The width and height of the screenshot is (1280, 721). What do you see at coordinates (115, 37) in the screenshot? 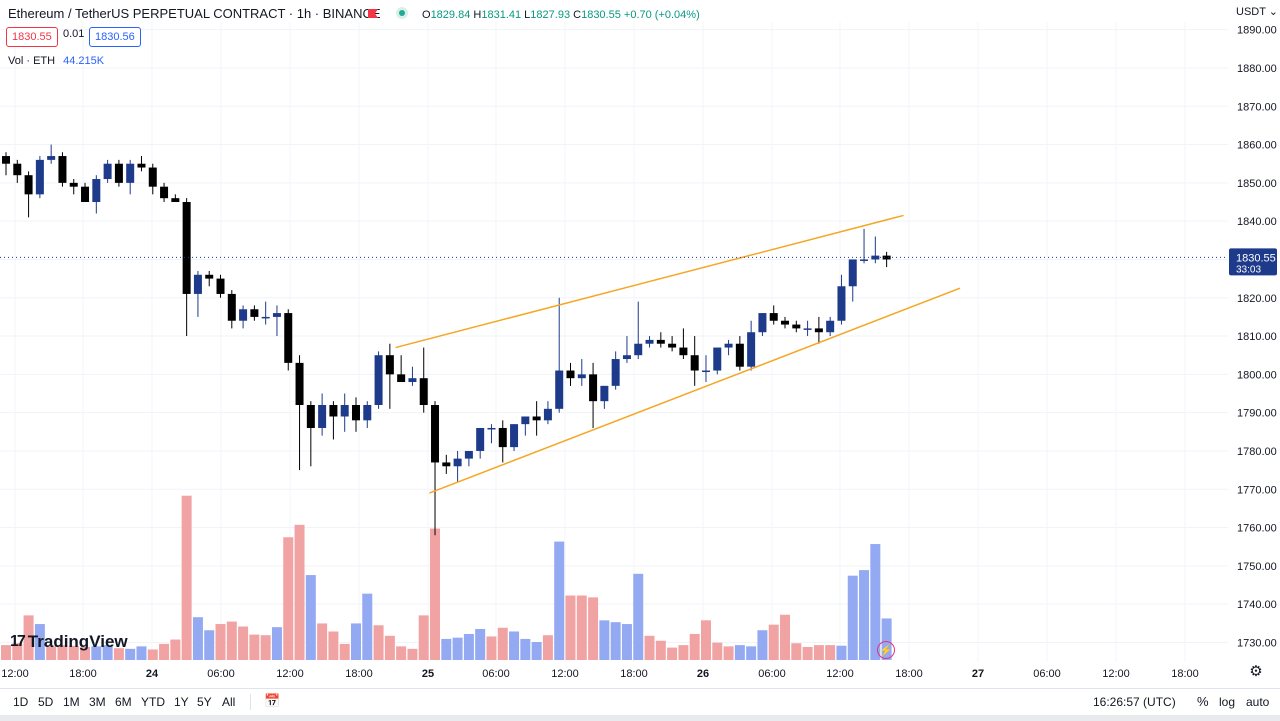
I see `buy-button: 1830.56` at bounding box center [115, 37].